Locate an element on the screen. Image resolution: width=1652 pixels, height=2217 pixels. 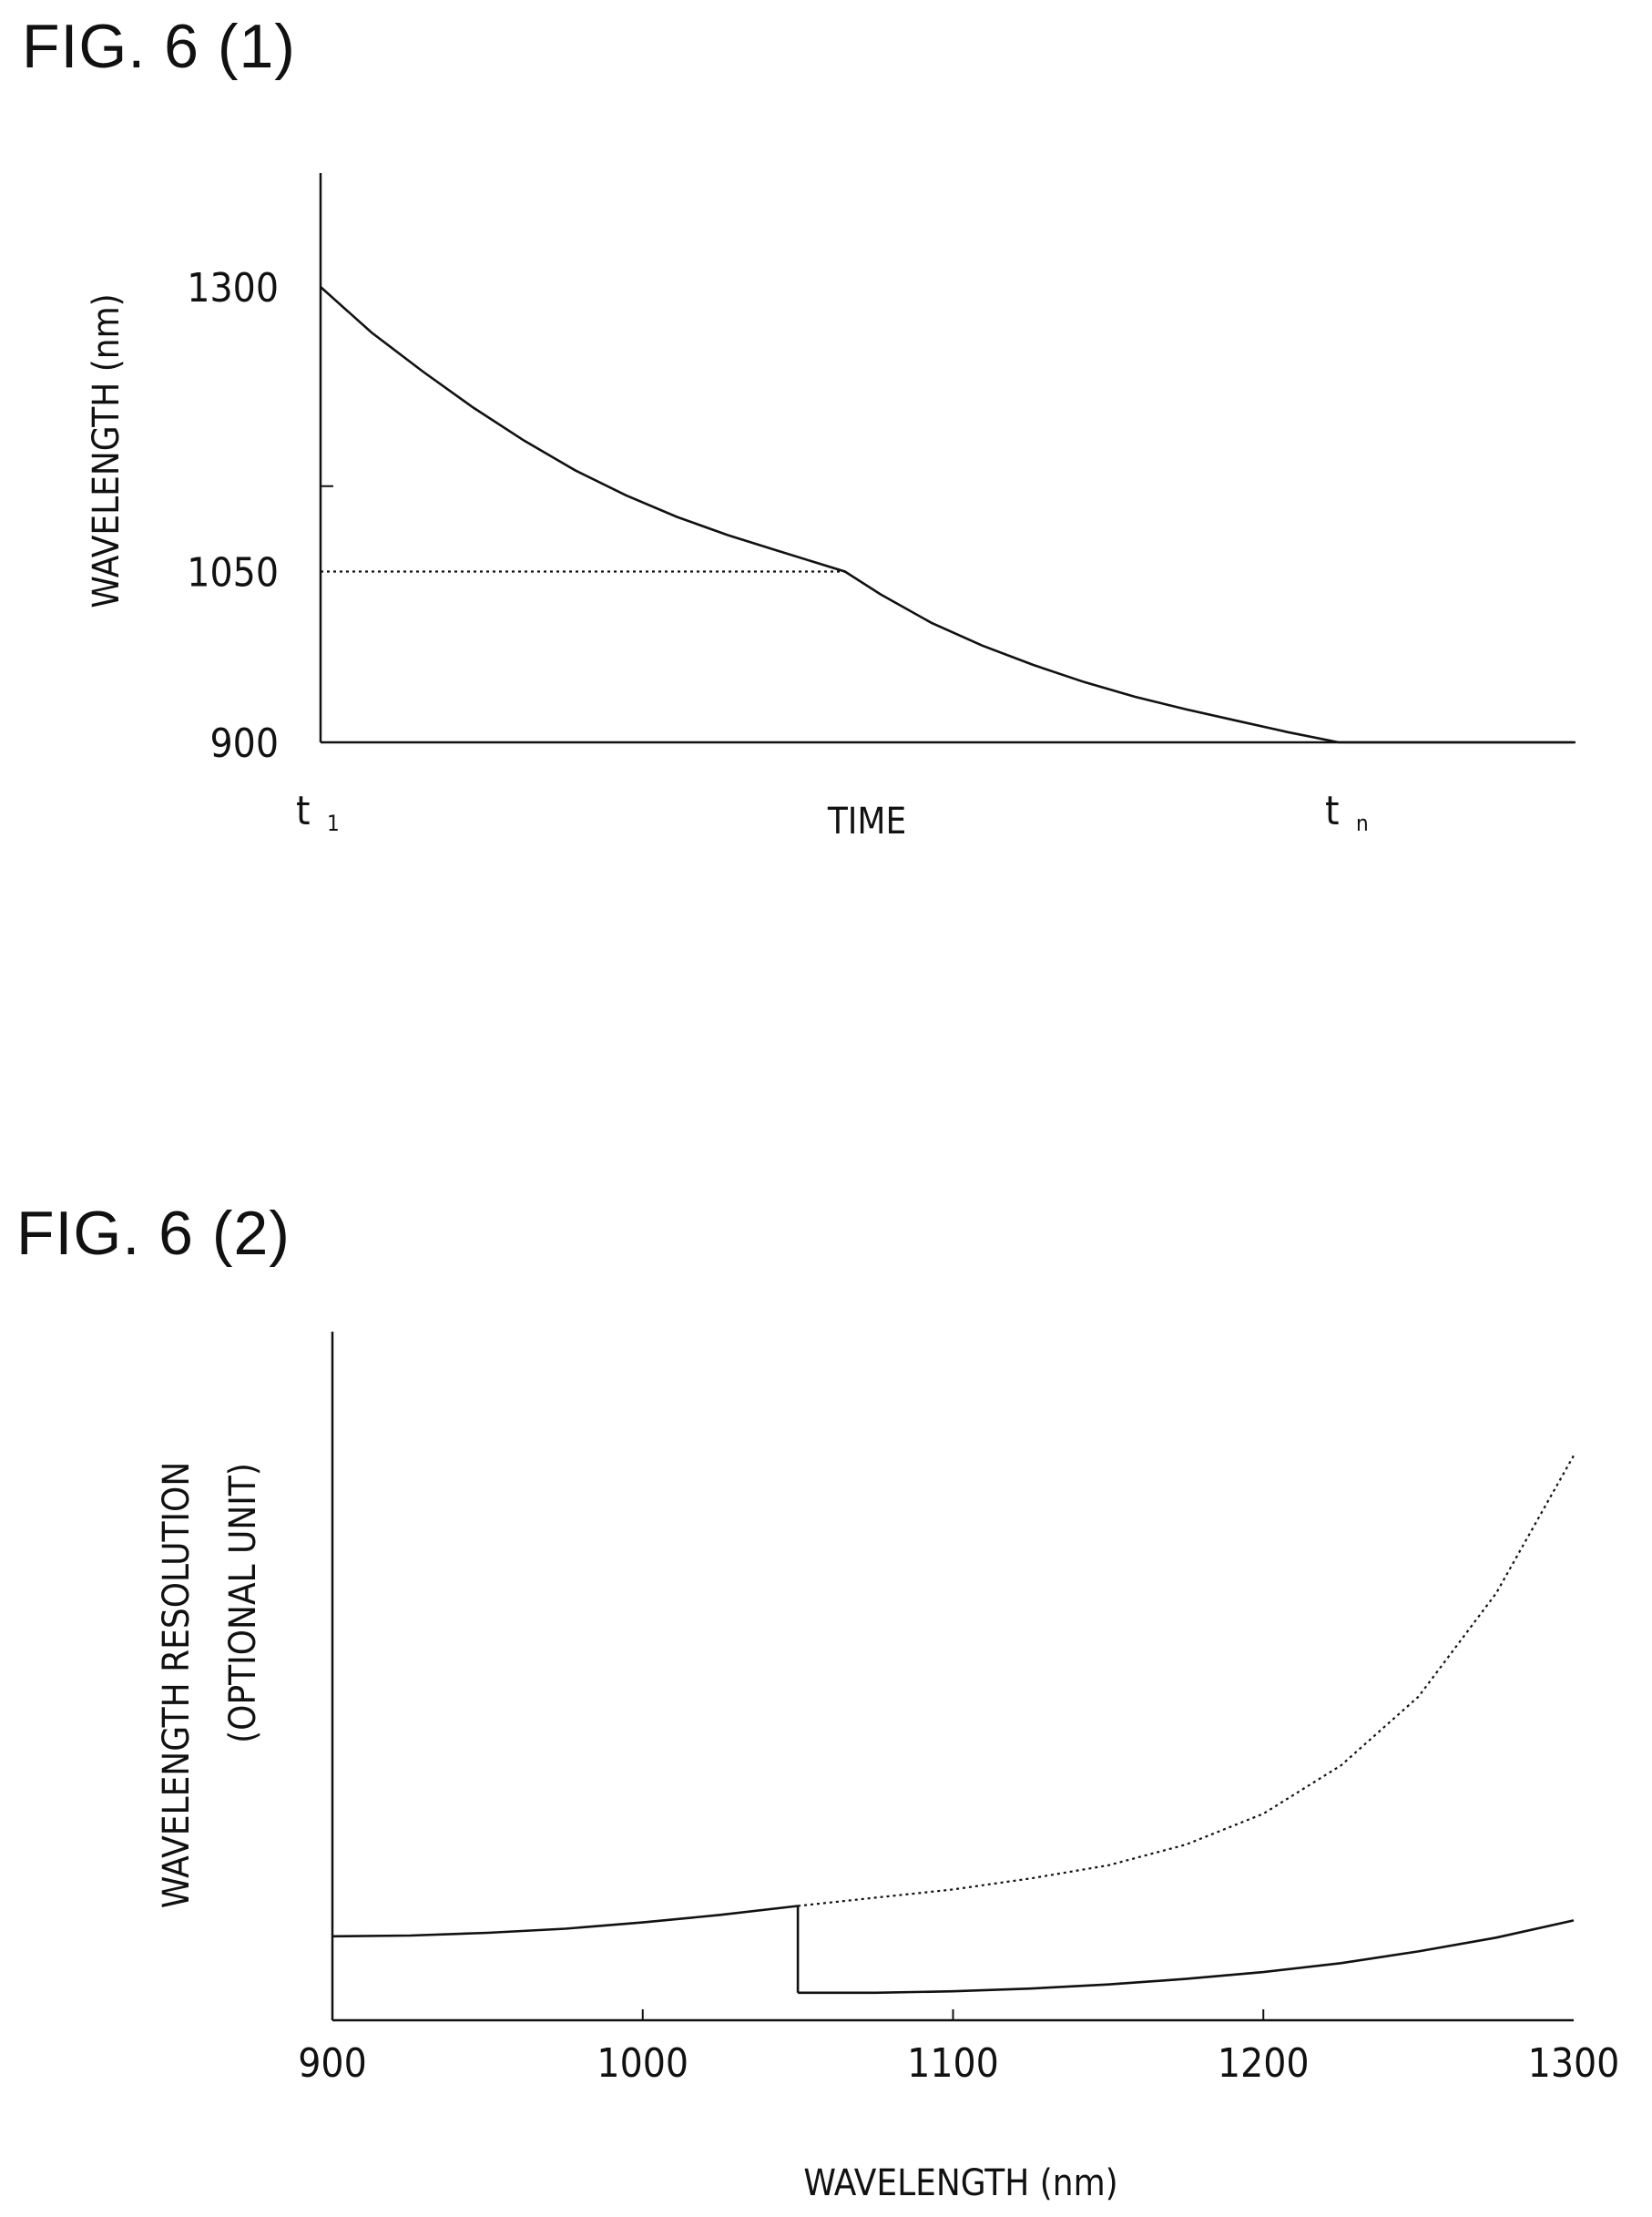
y-axis-label: WAVELENGTH RESOLUTION is located at coordinates (177, 1685).